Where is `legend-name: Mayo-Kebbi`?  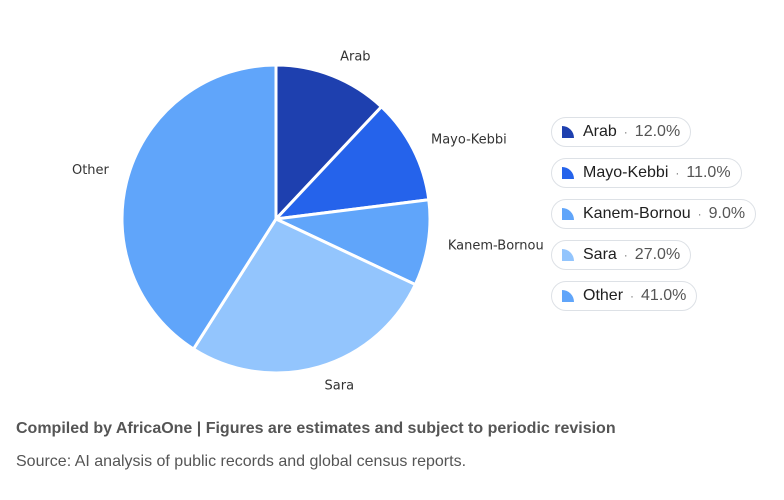 legend-name: Mayo-Kebbi is located at coordinates (626, 172).